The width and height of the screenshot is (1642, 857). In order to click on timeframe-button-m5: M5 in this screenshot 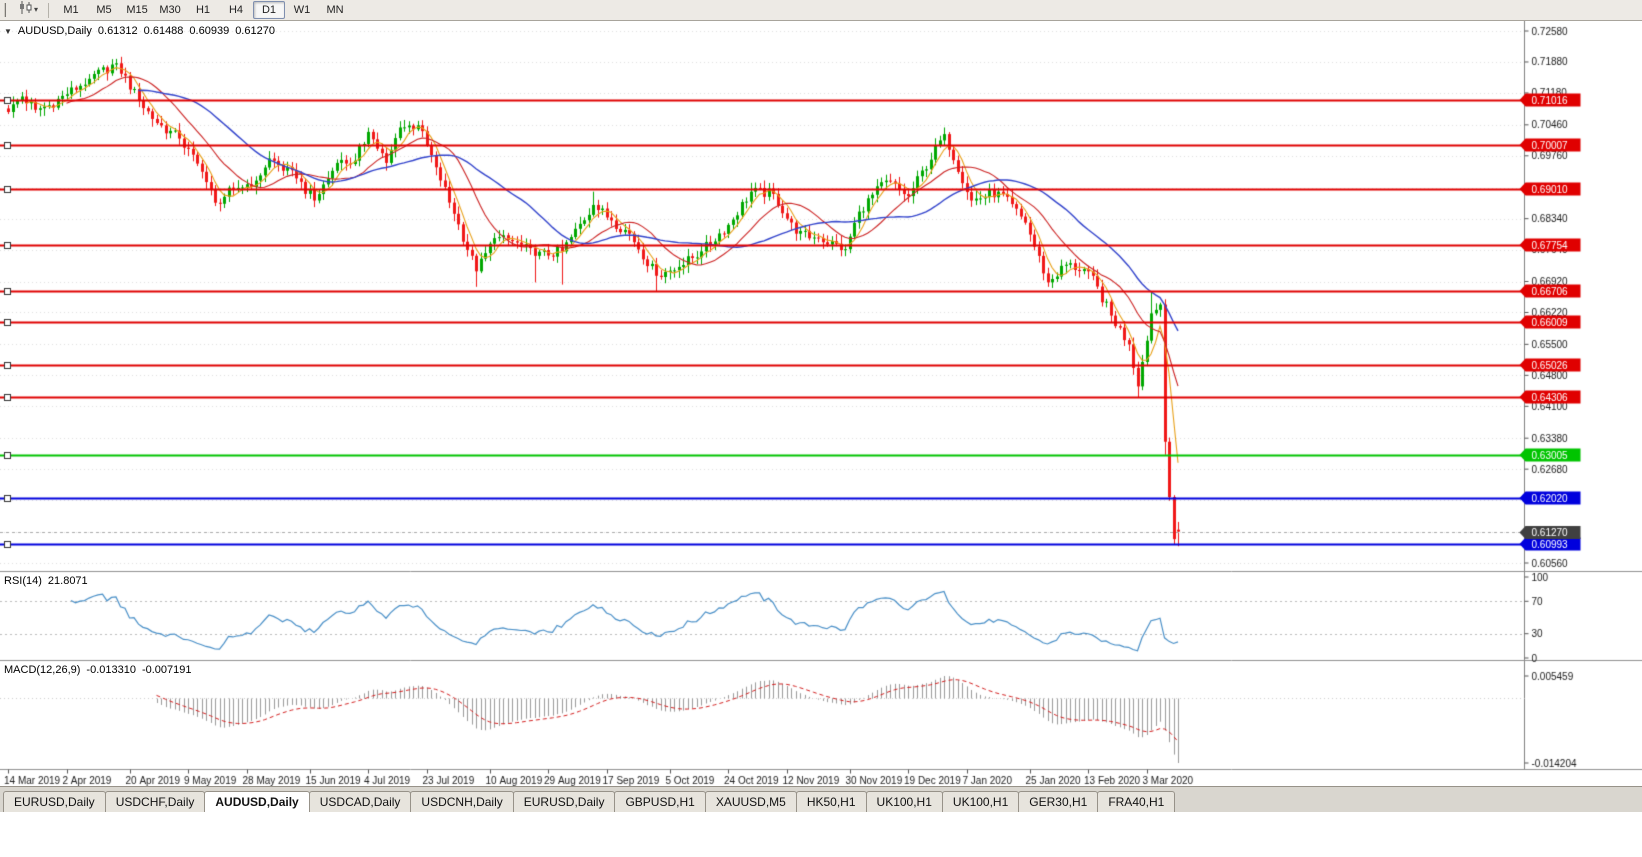, I will do `click(104, 10)`.